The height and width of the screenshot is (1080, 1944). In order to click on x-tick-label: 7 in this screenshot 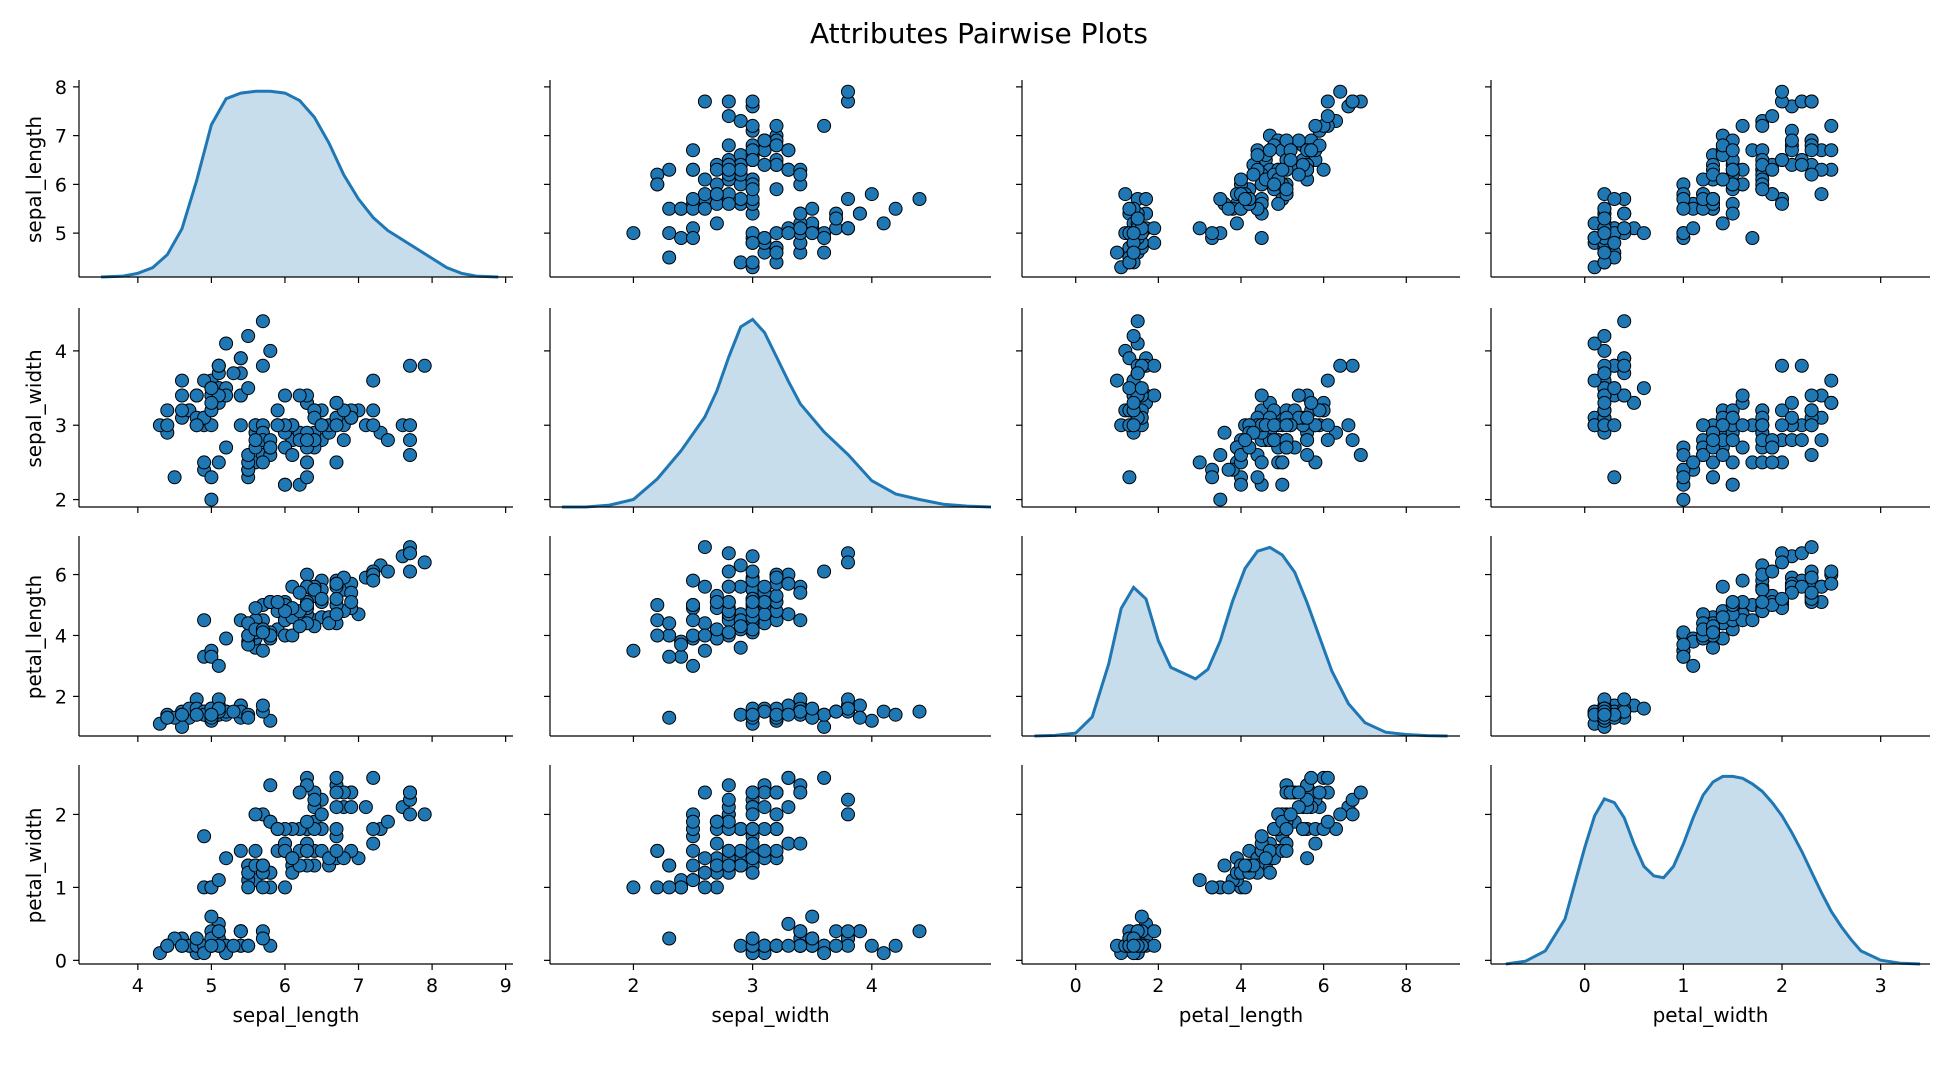, I will do `click(358, 986)`.